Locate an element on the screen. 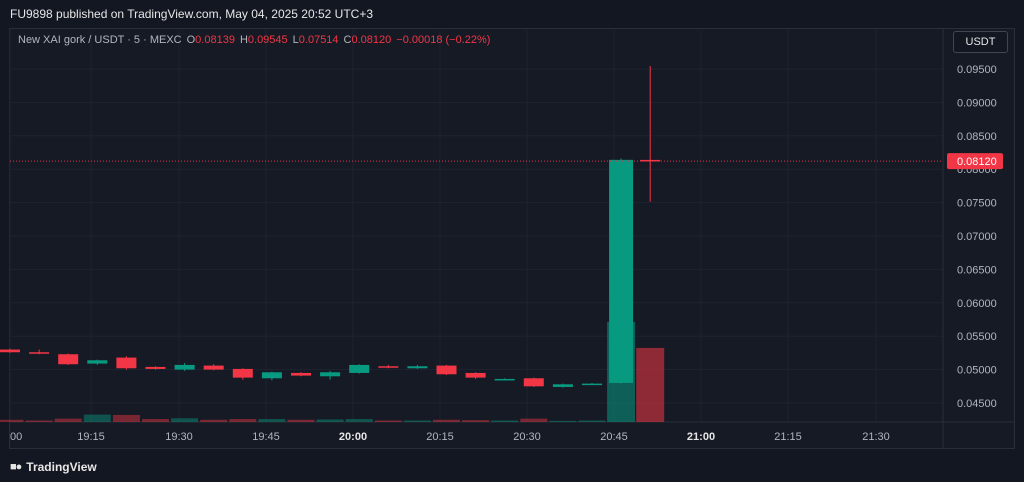 This screenshot has width=1024, height=482. low-value: 0.07514 is located at coordinates (318, 40).